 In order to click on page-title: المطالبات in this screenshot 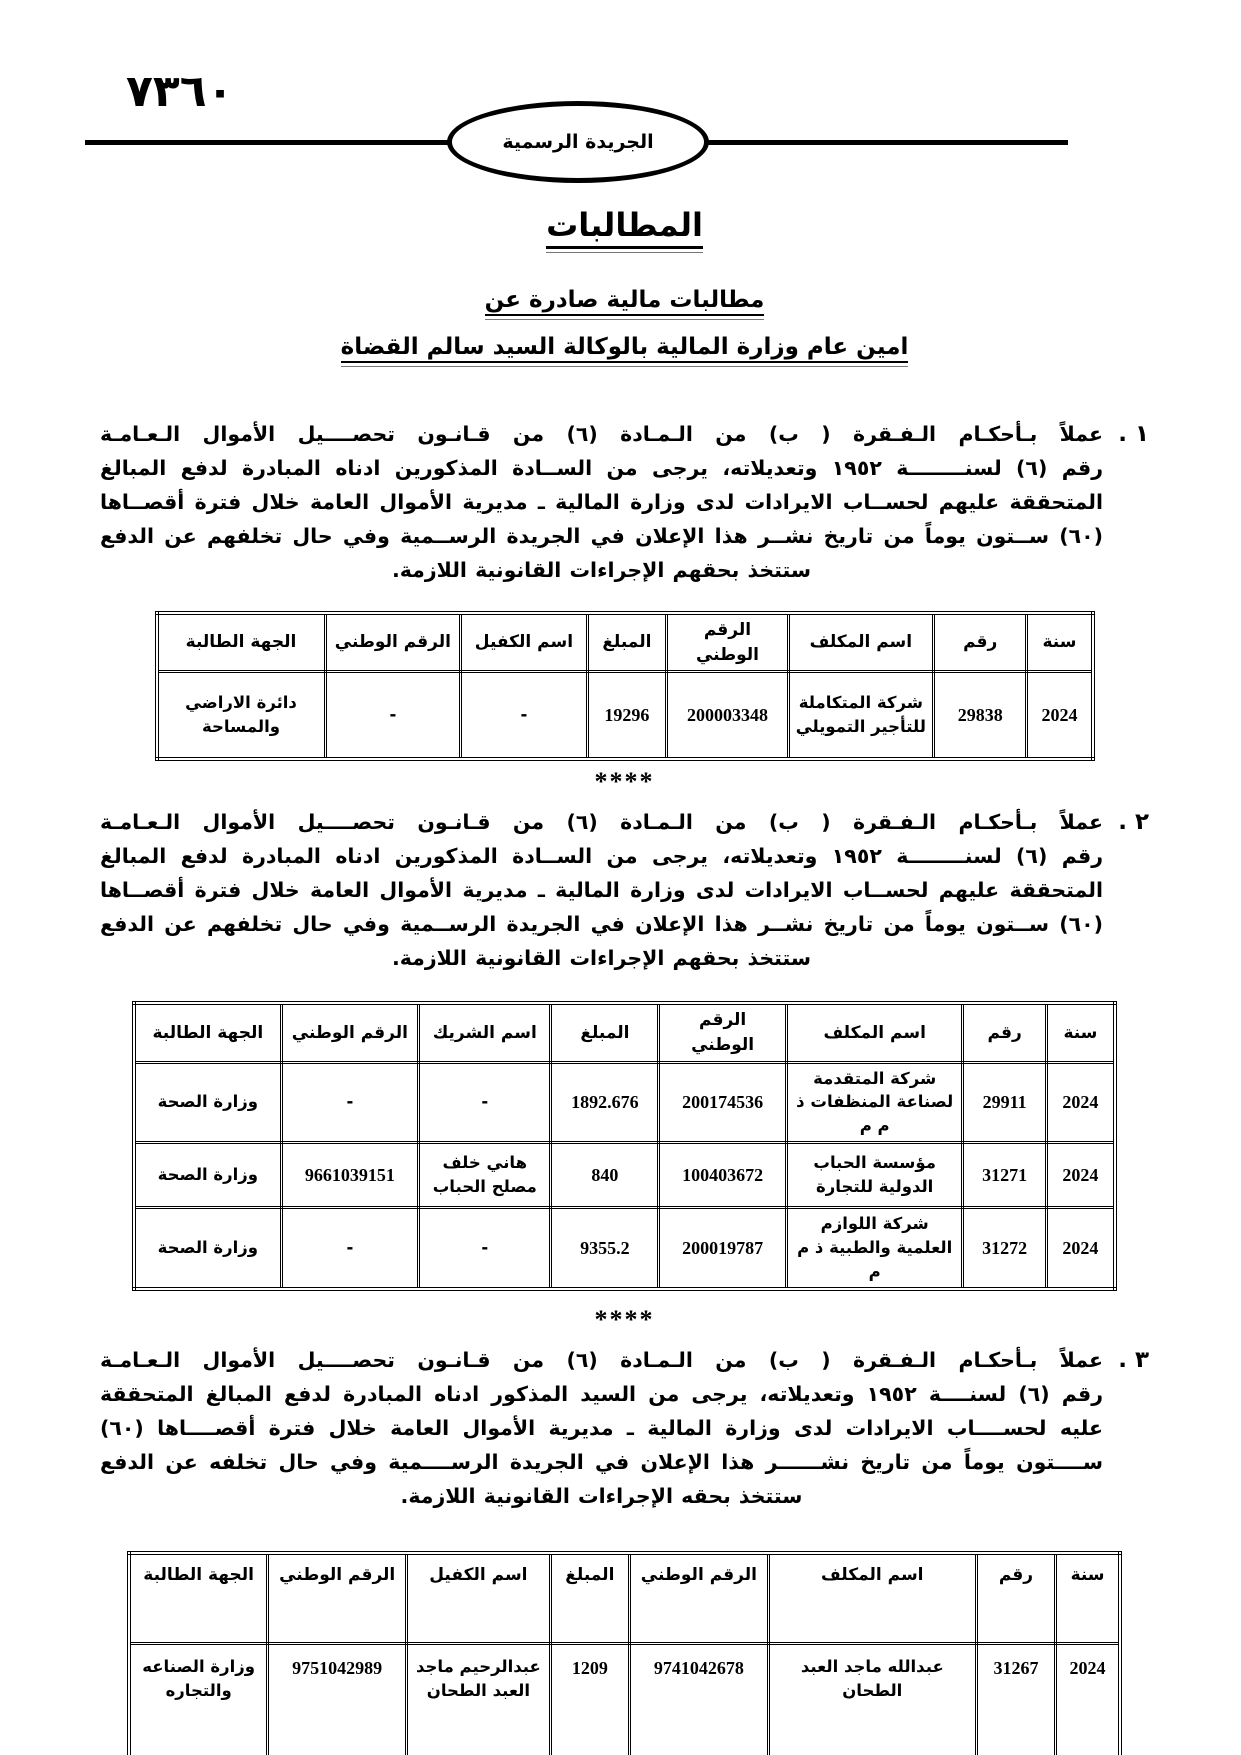, I will do `click(624, 229)`.